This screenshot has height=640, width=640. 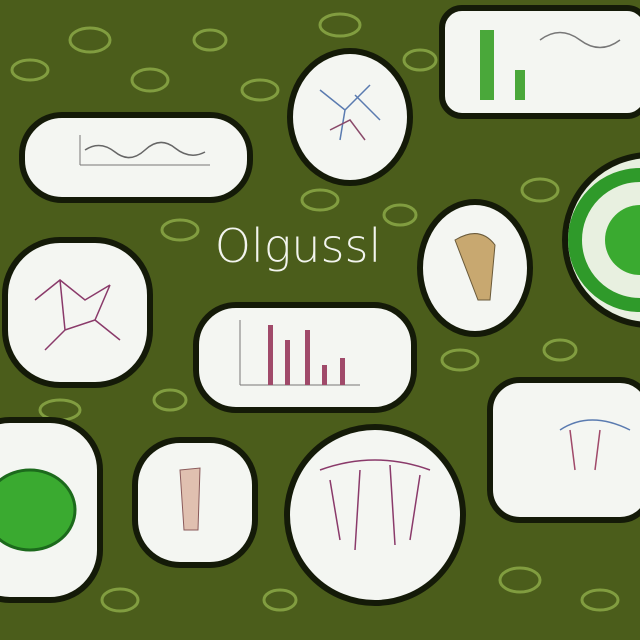 I want to click on card-lower-right, so click(x=563, y=450).